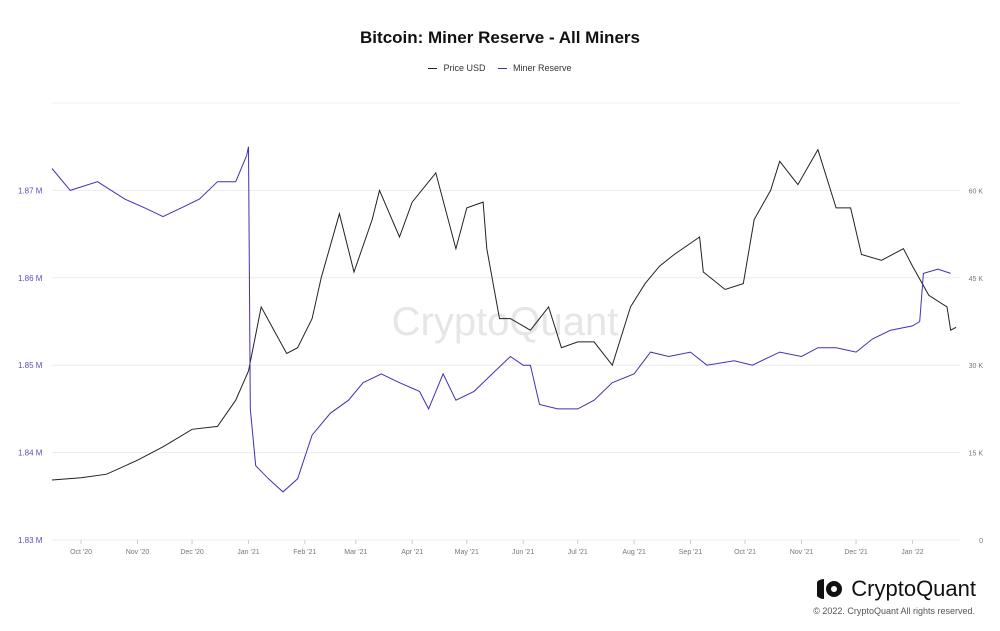 The height and width of the screenshot is (631, 1000). I want to click on right-axis-tick: 30 K, so click(976, 366).